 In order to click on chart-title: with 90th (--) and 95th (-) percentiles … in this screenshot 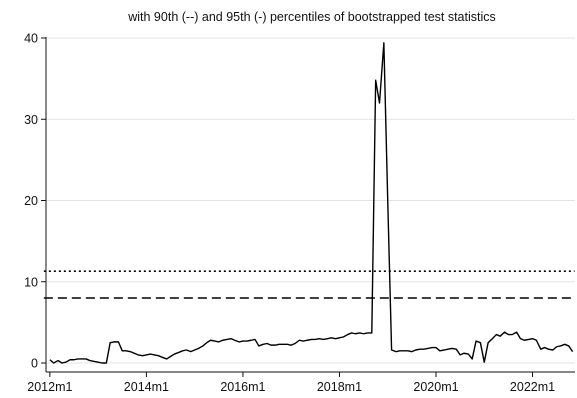, I will do `click(311, 17)`.